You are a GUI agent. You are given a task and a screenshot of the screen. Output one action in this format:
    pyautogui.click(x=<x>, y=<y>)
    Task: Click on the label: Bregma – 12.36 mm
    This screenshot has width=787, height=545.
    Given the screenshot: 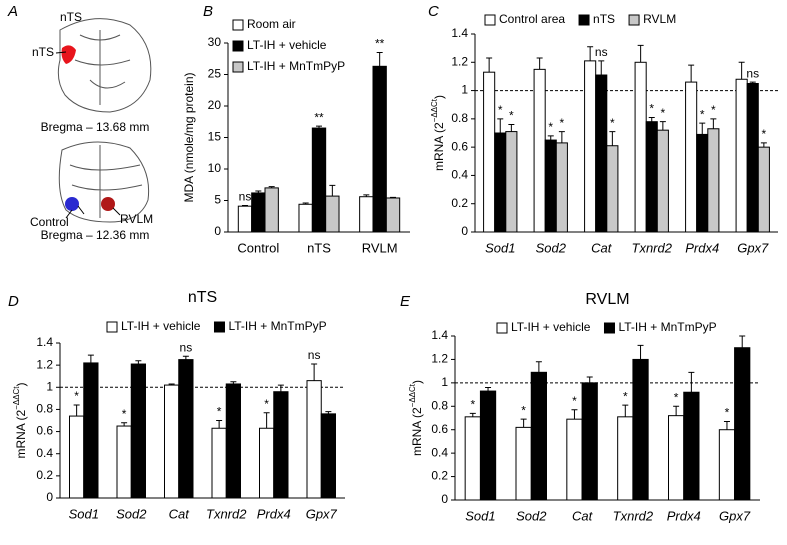 What is the action you would take?
    pyautogui.click(x=95, y=235)
    